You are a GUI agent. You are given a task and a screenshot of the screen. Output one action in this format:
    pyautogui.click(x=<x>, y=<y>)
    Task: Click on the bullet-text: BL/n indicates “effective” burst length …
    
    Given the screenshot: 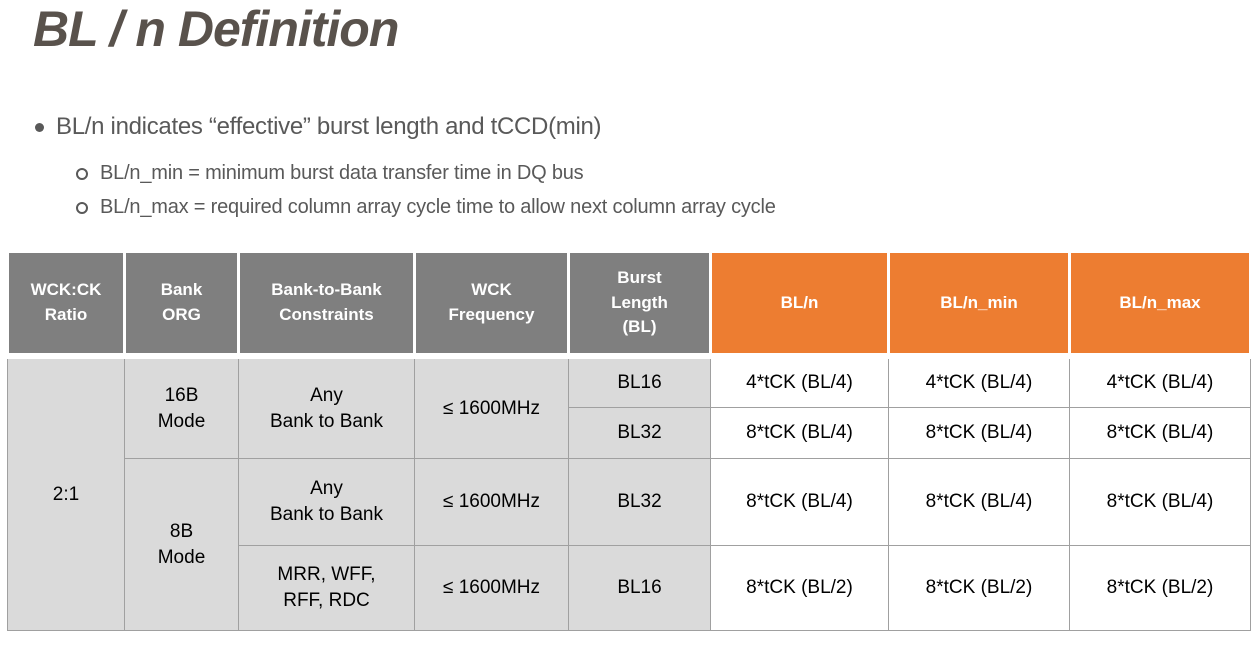 What is the action you would take?
    pyautogui.click(x=329, y=126)
    